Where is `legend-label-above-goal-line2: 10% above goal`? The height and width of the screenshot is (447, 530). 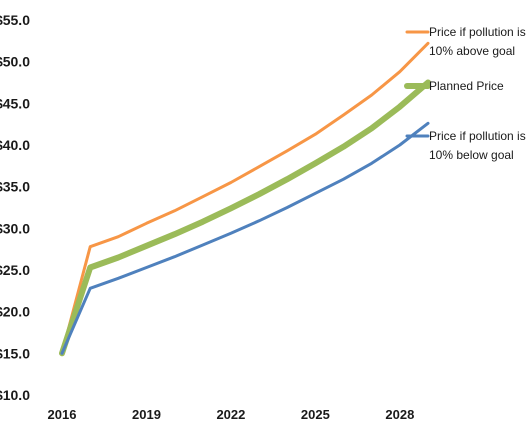
legend-label-above-goal-line2: 10% above goal is located at coordinates (472, 51).